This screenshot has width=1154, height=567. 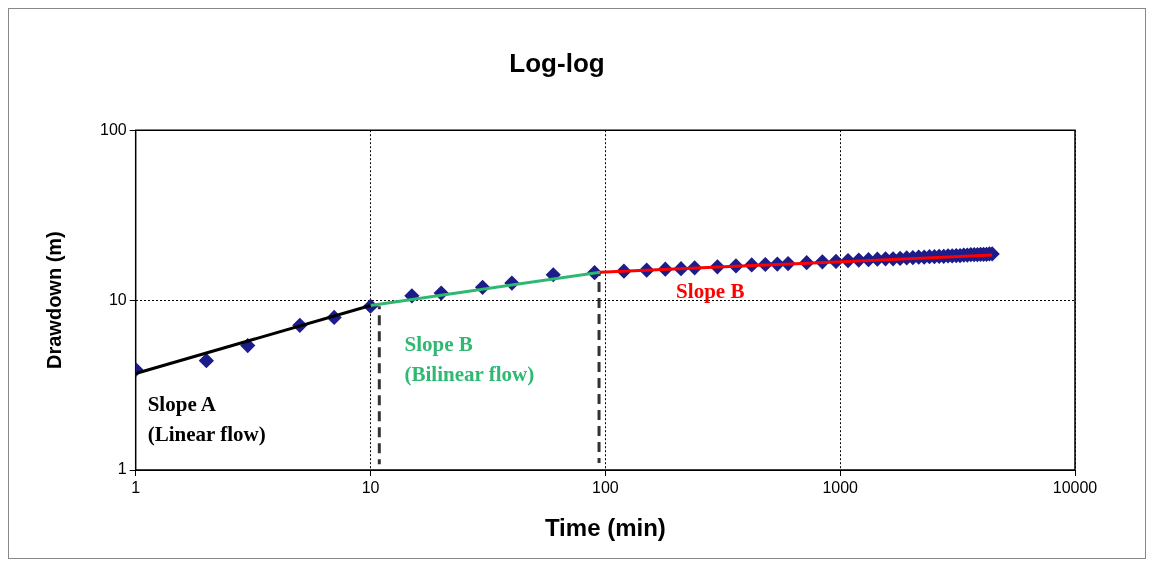 What do you see at coordinates (136, 488) in the screenshot?
I see `x-tick-label: 1` at bounding box center [136, 488].